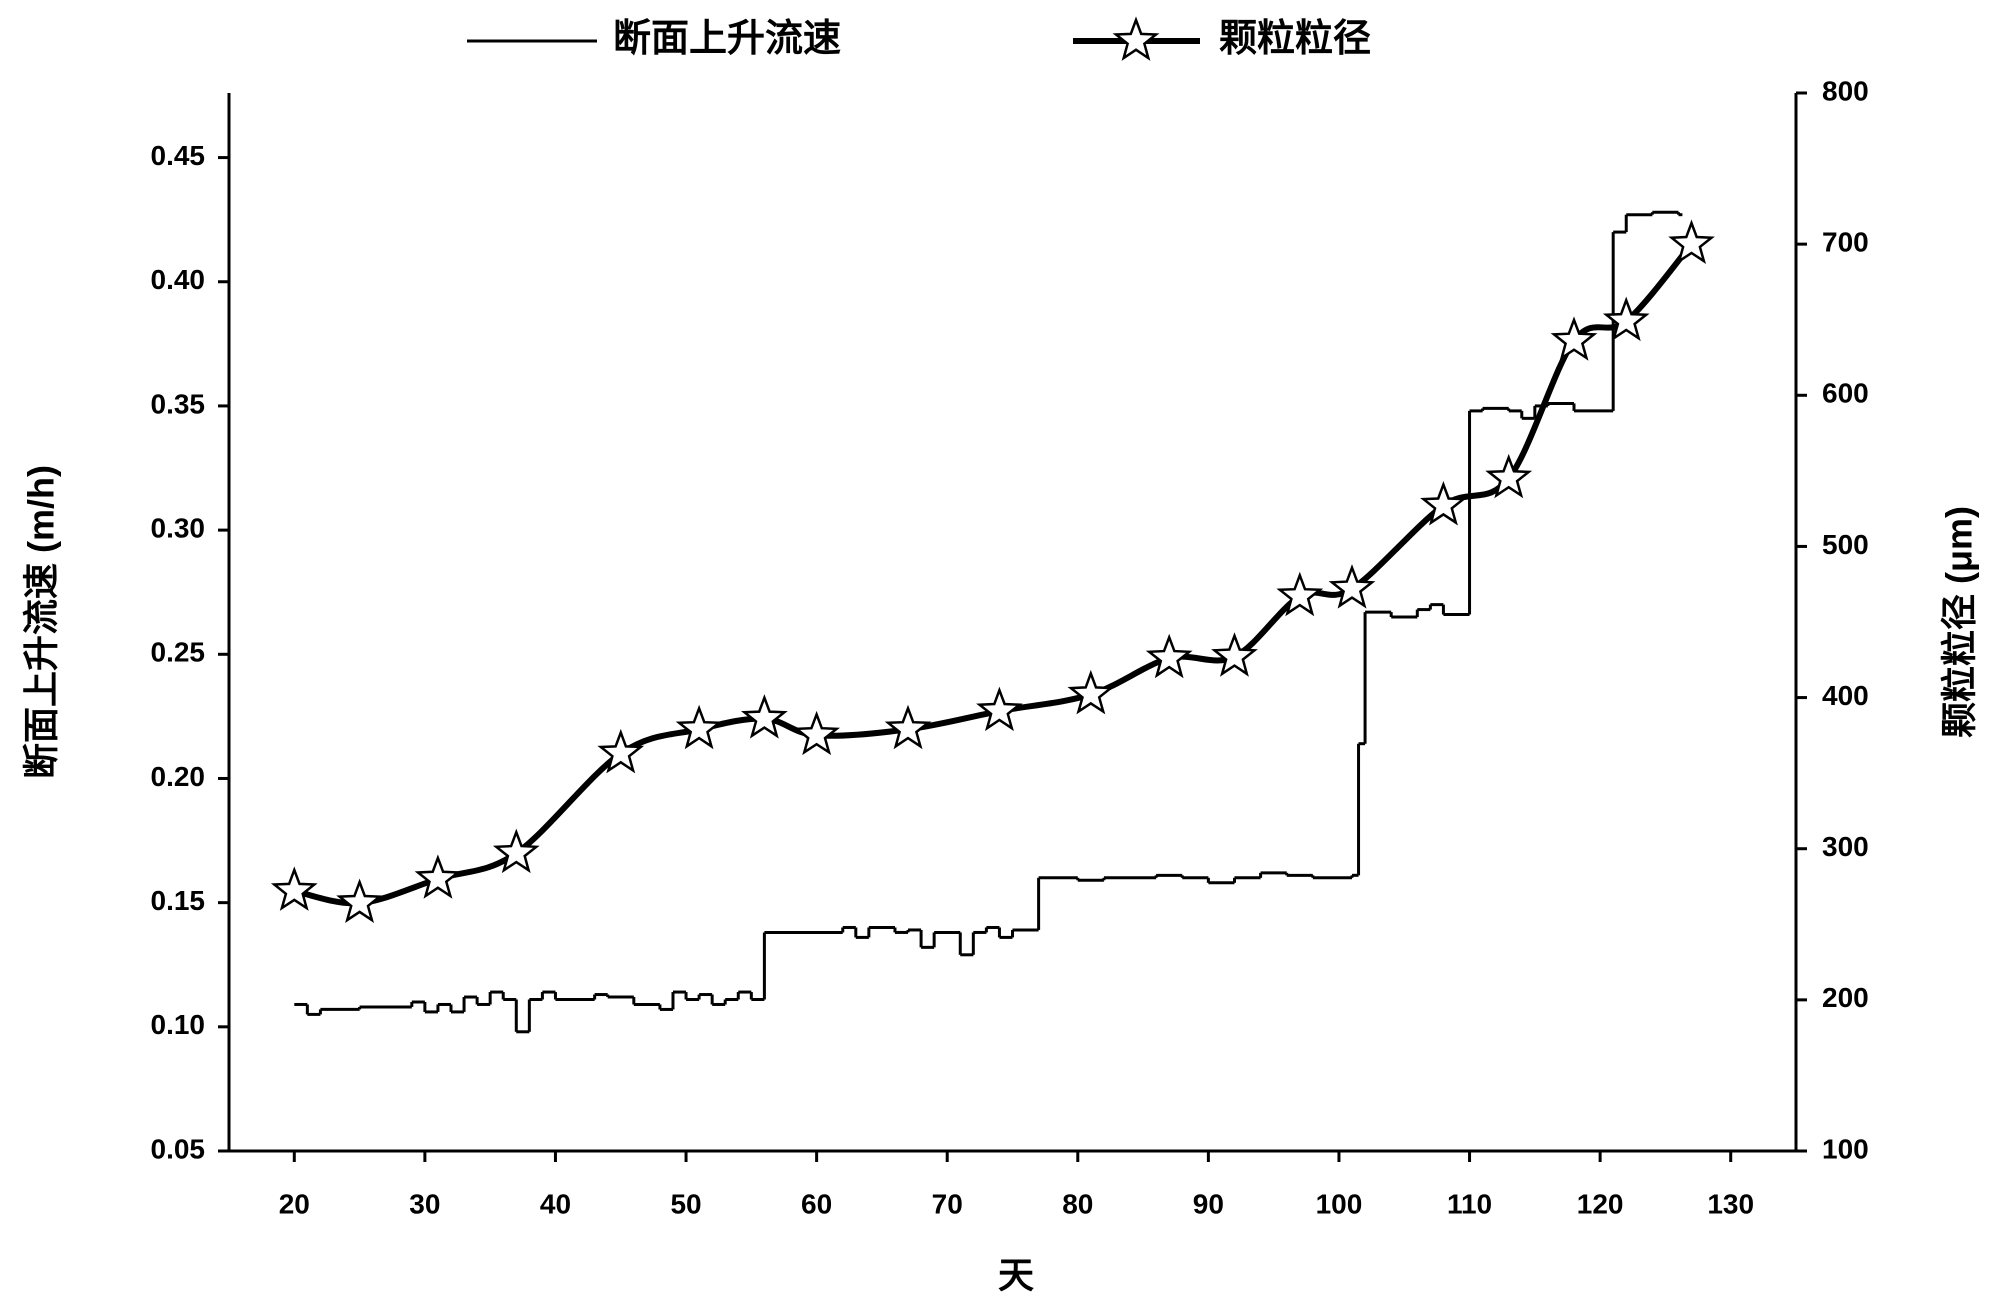  Describe the element at coordinates (1845, 1148) in the screenshot. I see `y2-tick-label: 100` at that location.